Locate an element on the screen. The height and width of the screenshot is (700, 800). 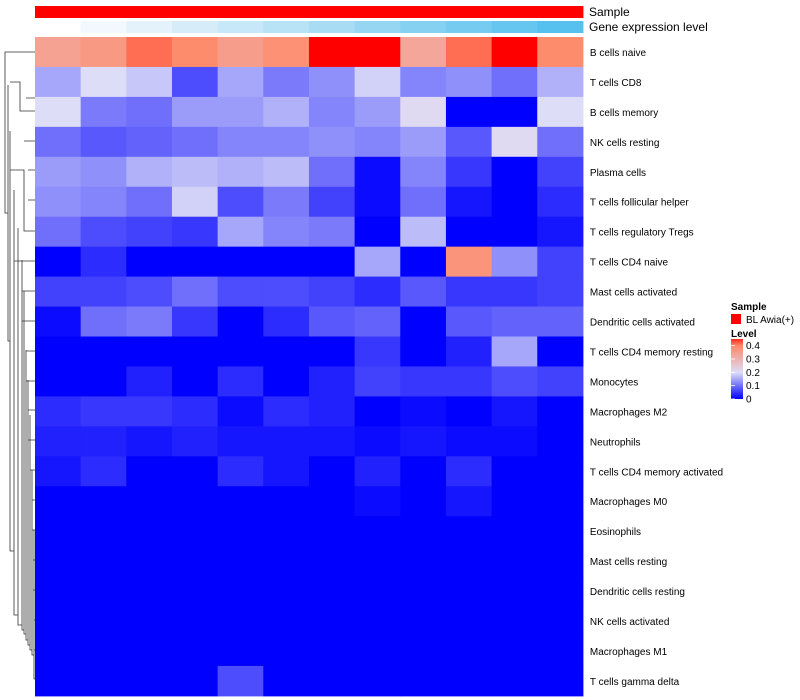
row-label: NK cells resting is located at coordinates (624, 143).